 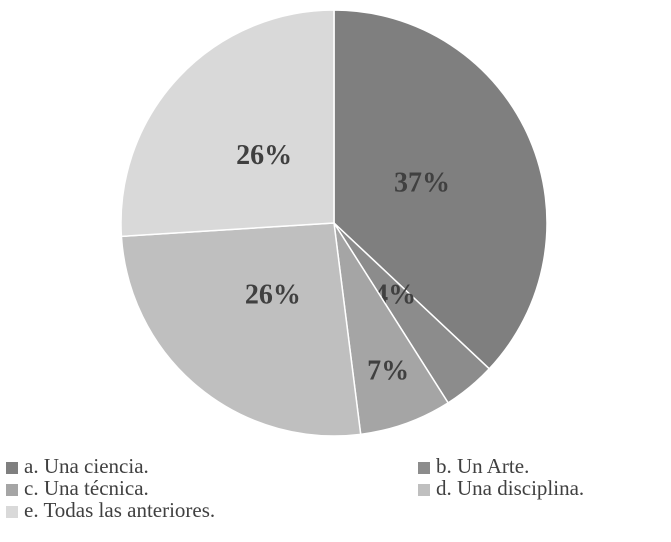 I want to click on data-label: 37%, so click(x=422, y=182).